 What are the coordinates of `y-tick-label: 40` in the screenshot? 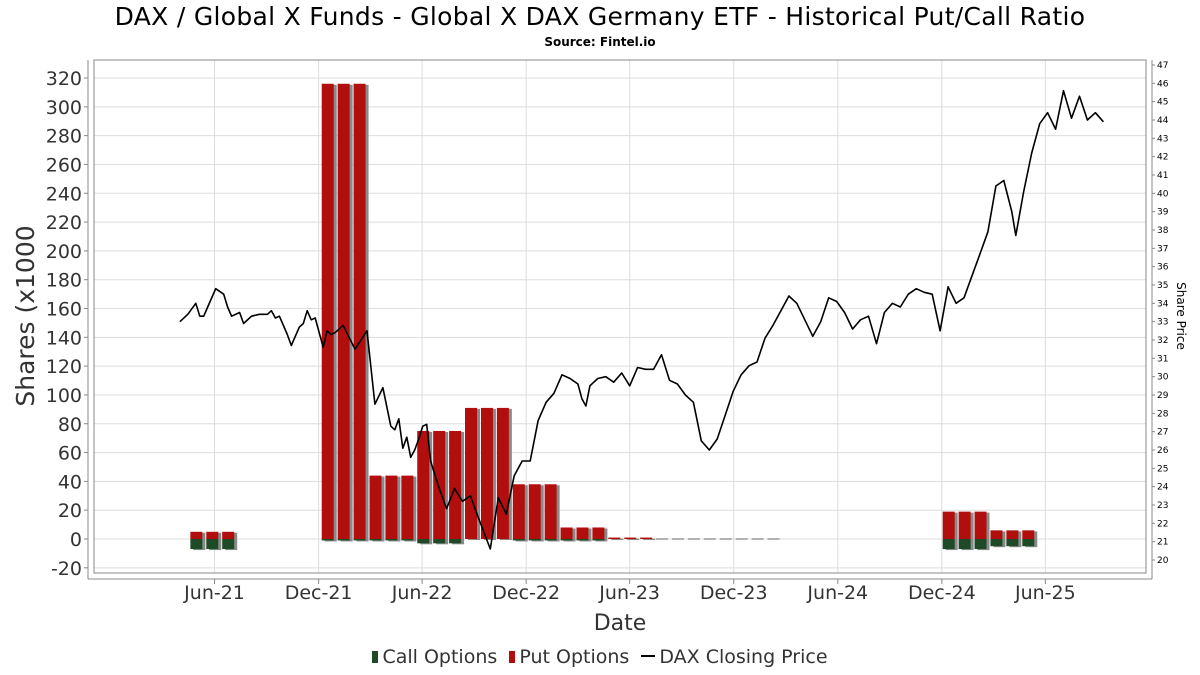 It's located at (70, 482).